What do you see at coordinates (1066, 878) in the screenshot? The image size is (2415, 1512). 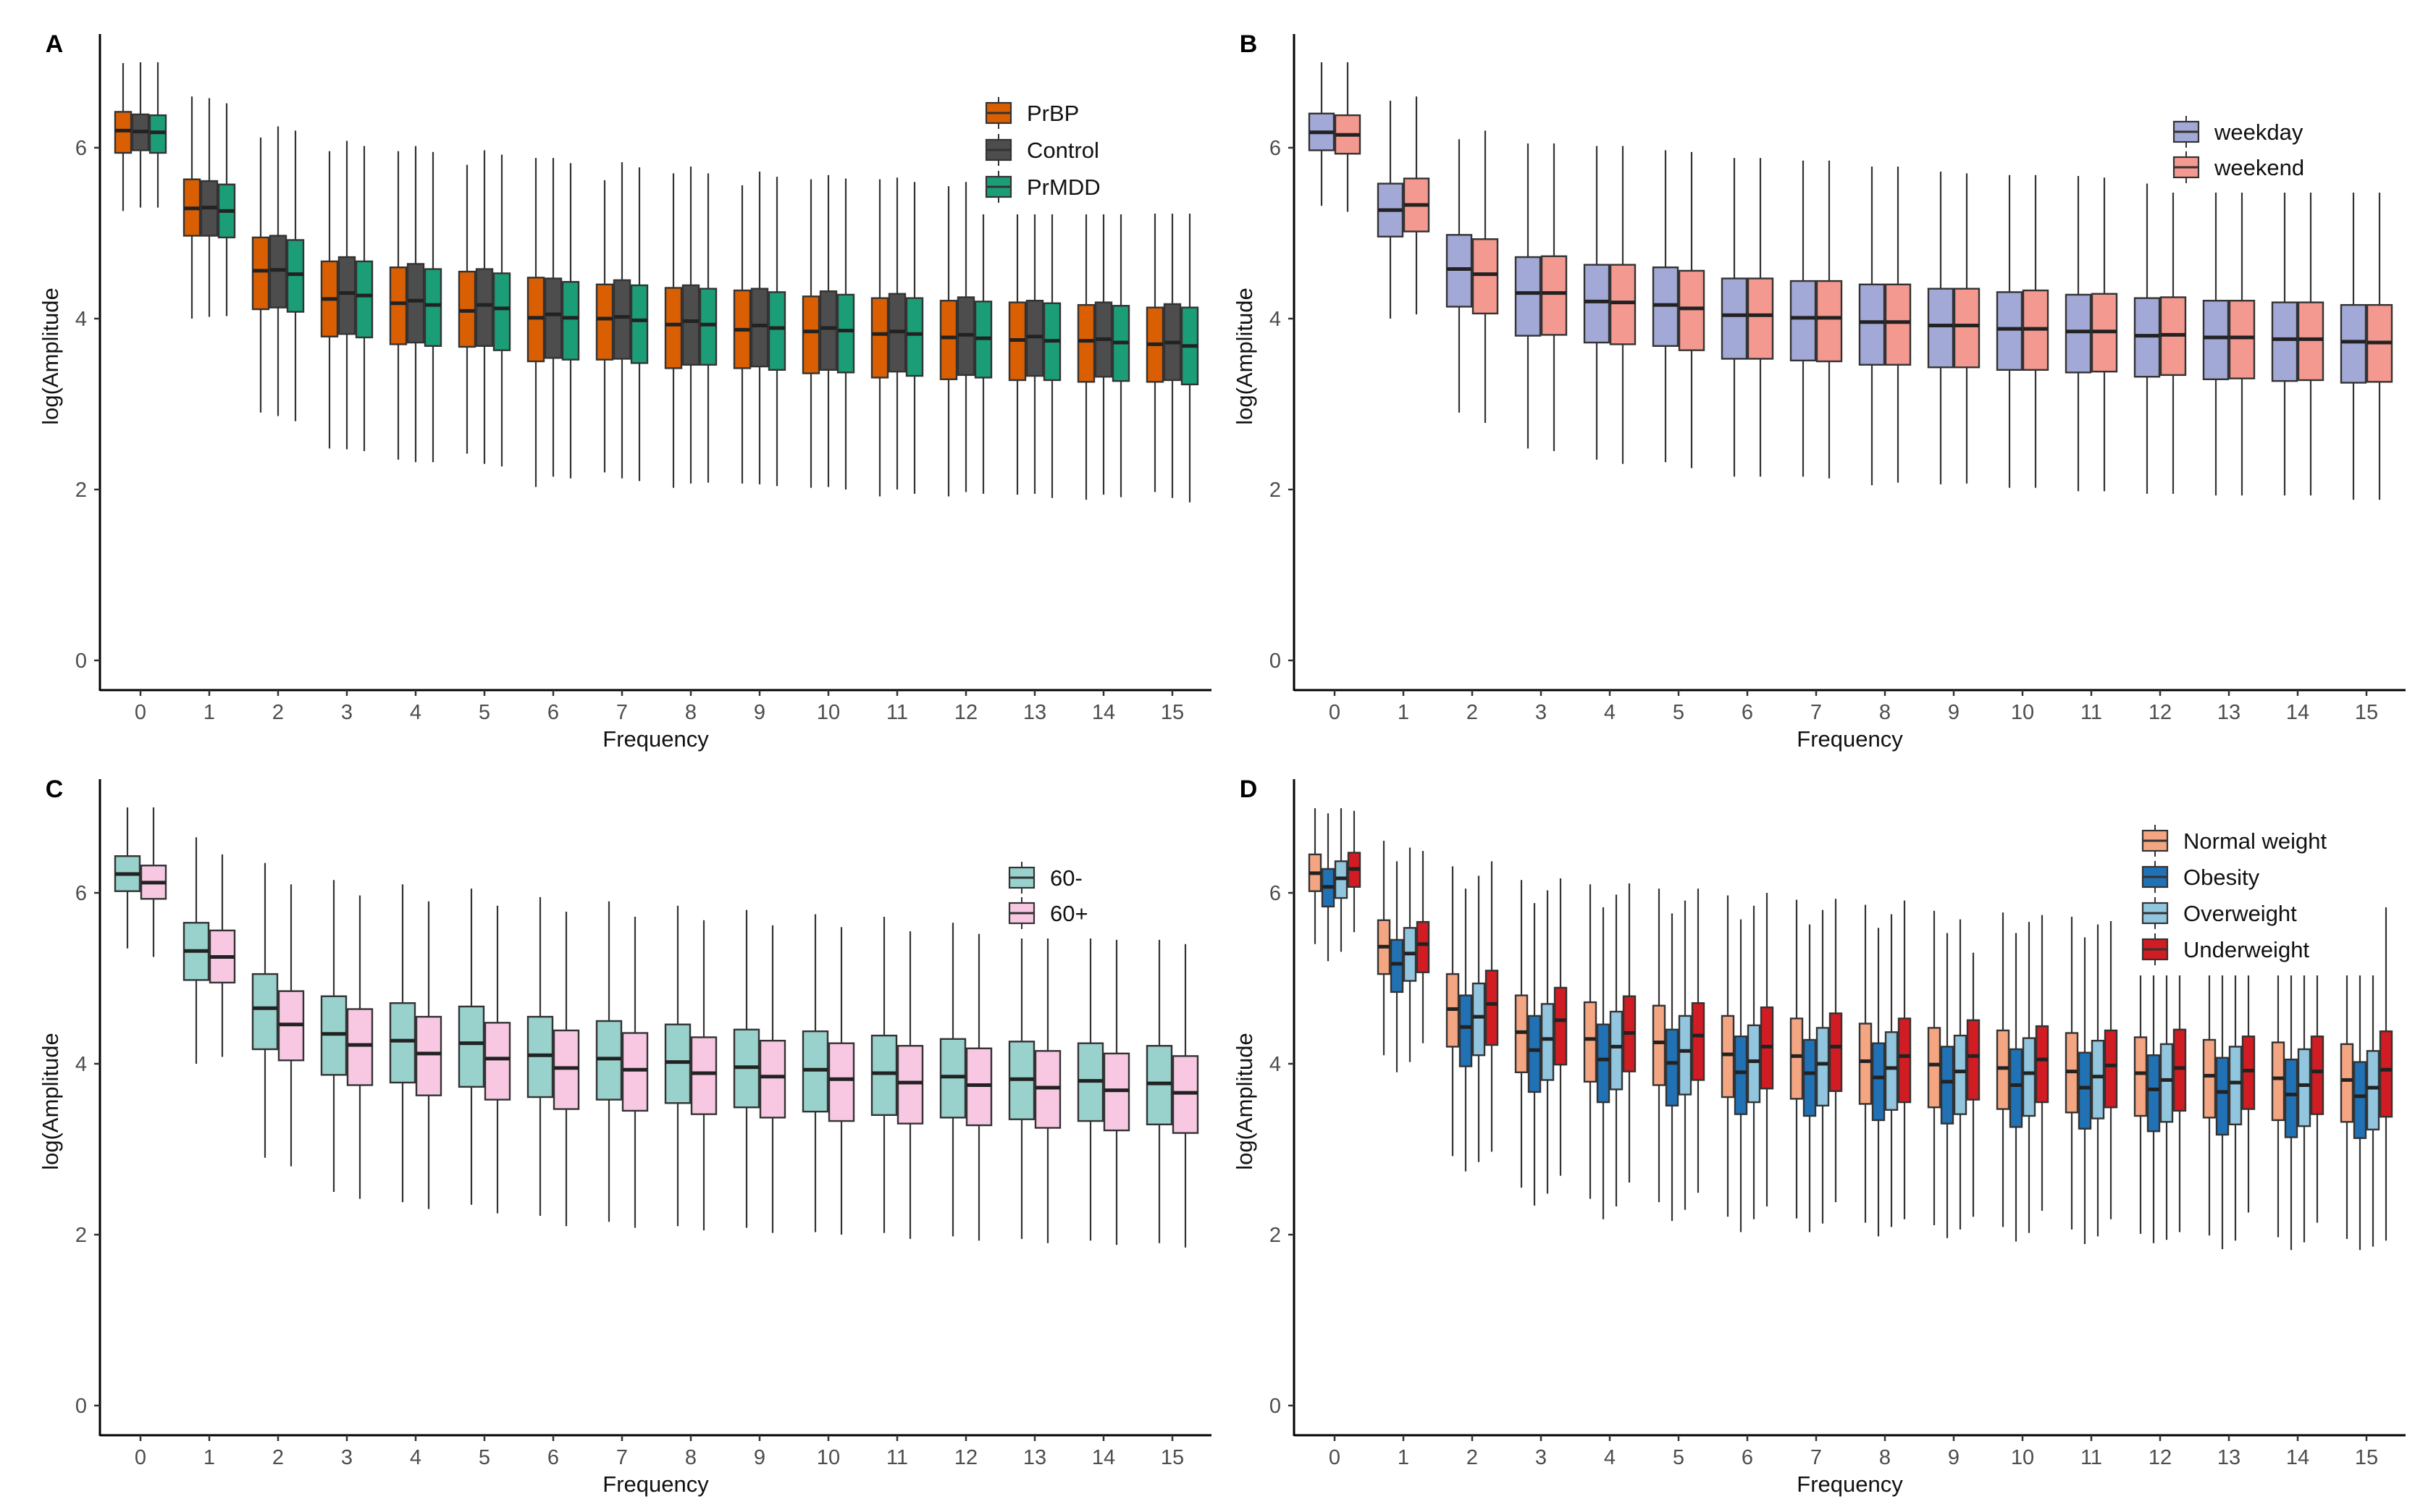 I see `legend-label: 60-` at bounding box center [1066, 878].